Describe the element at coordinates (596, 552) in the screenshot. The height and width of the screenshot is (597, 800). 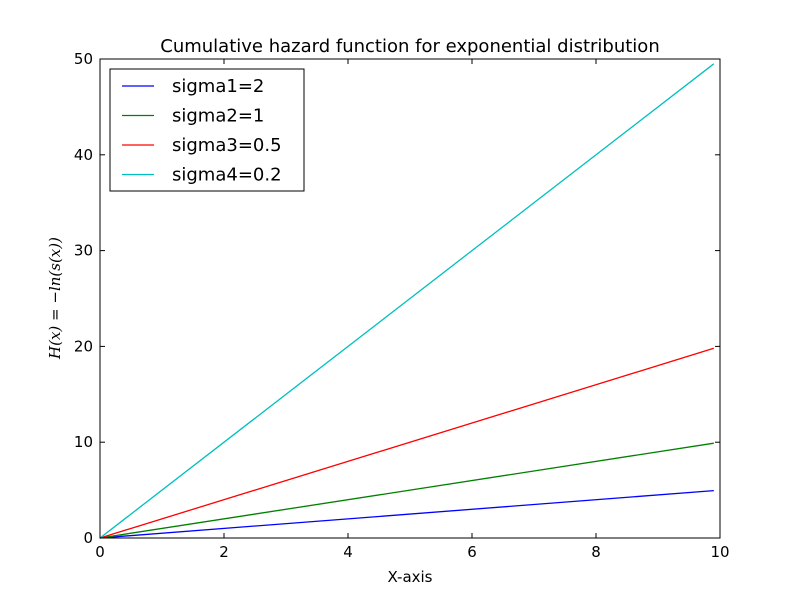
I see `x-tick-label: 8` at that location.